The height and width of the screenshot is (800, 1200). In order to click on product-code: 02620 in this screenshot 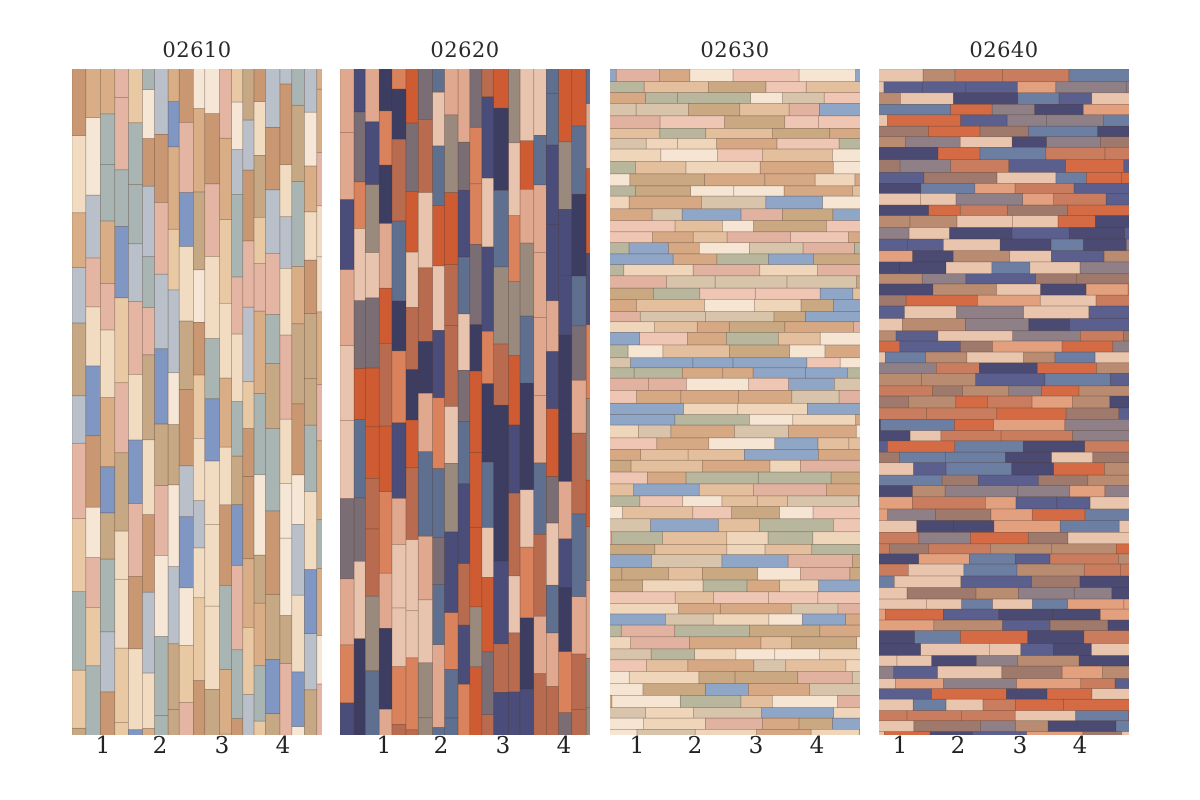, I will do `click(465, 50)`.